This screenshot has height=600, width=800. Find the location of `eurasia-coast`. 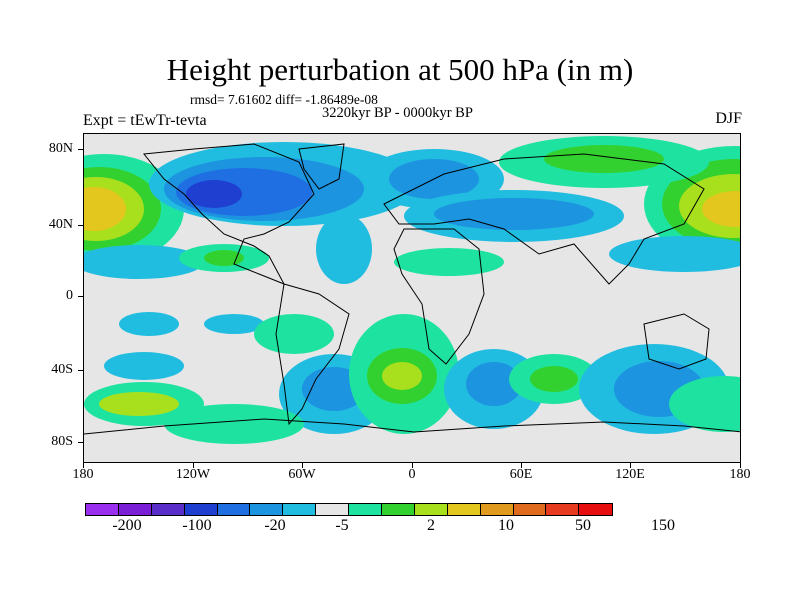

eurasia-coast is located at coordinates (544, 219).